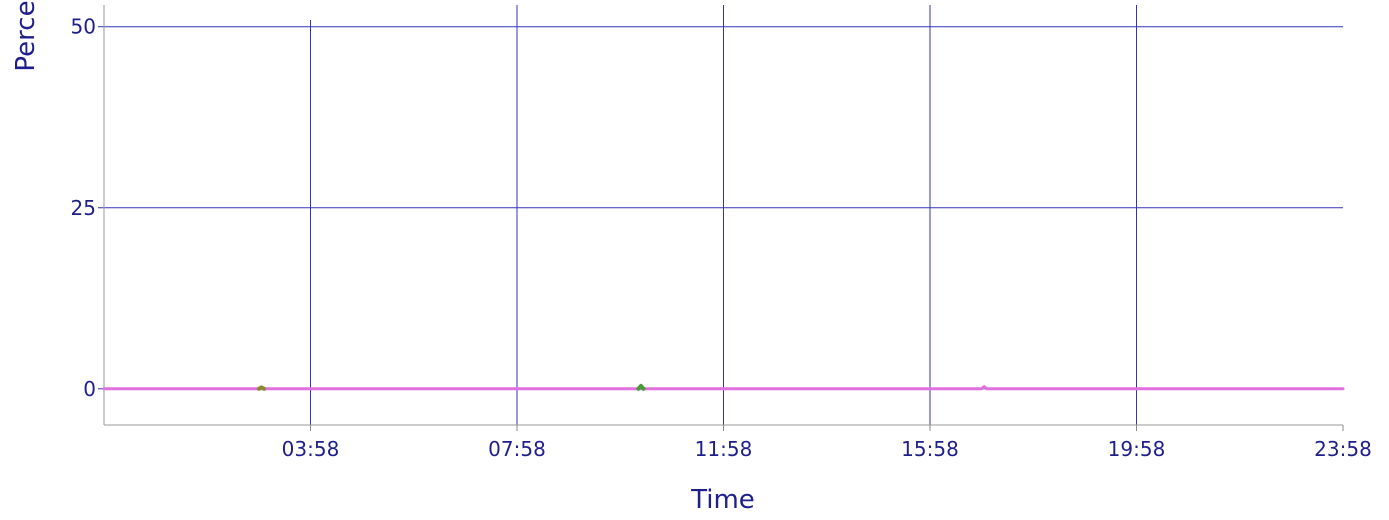 The image size is (1389, 520). I want to click on y-tick-label: 25, so click(83, 208).